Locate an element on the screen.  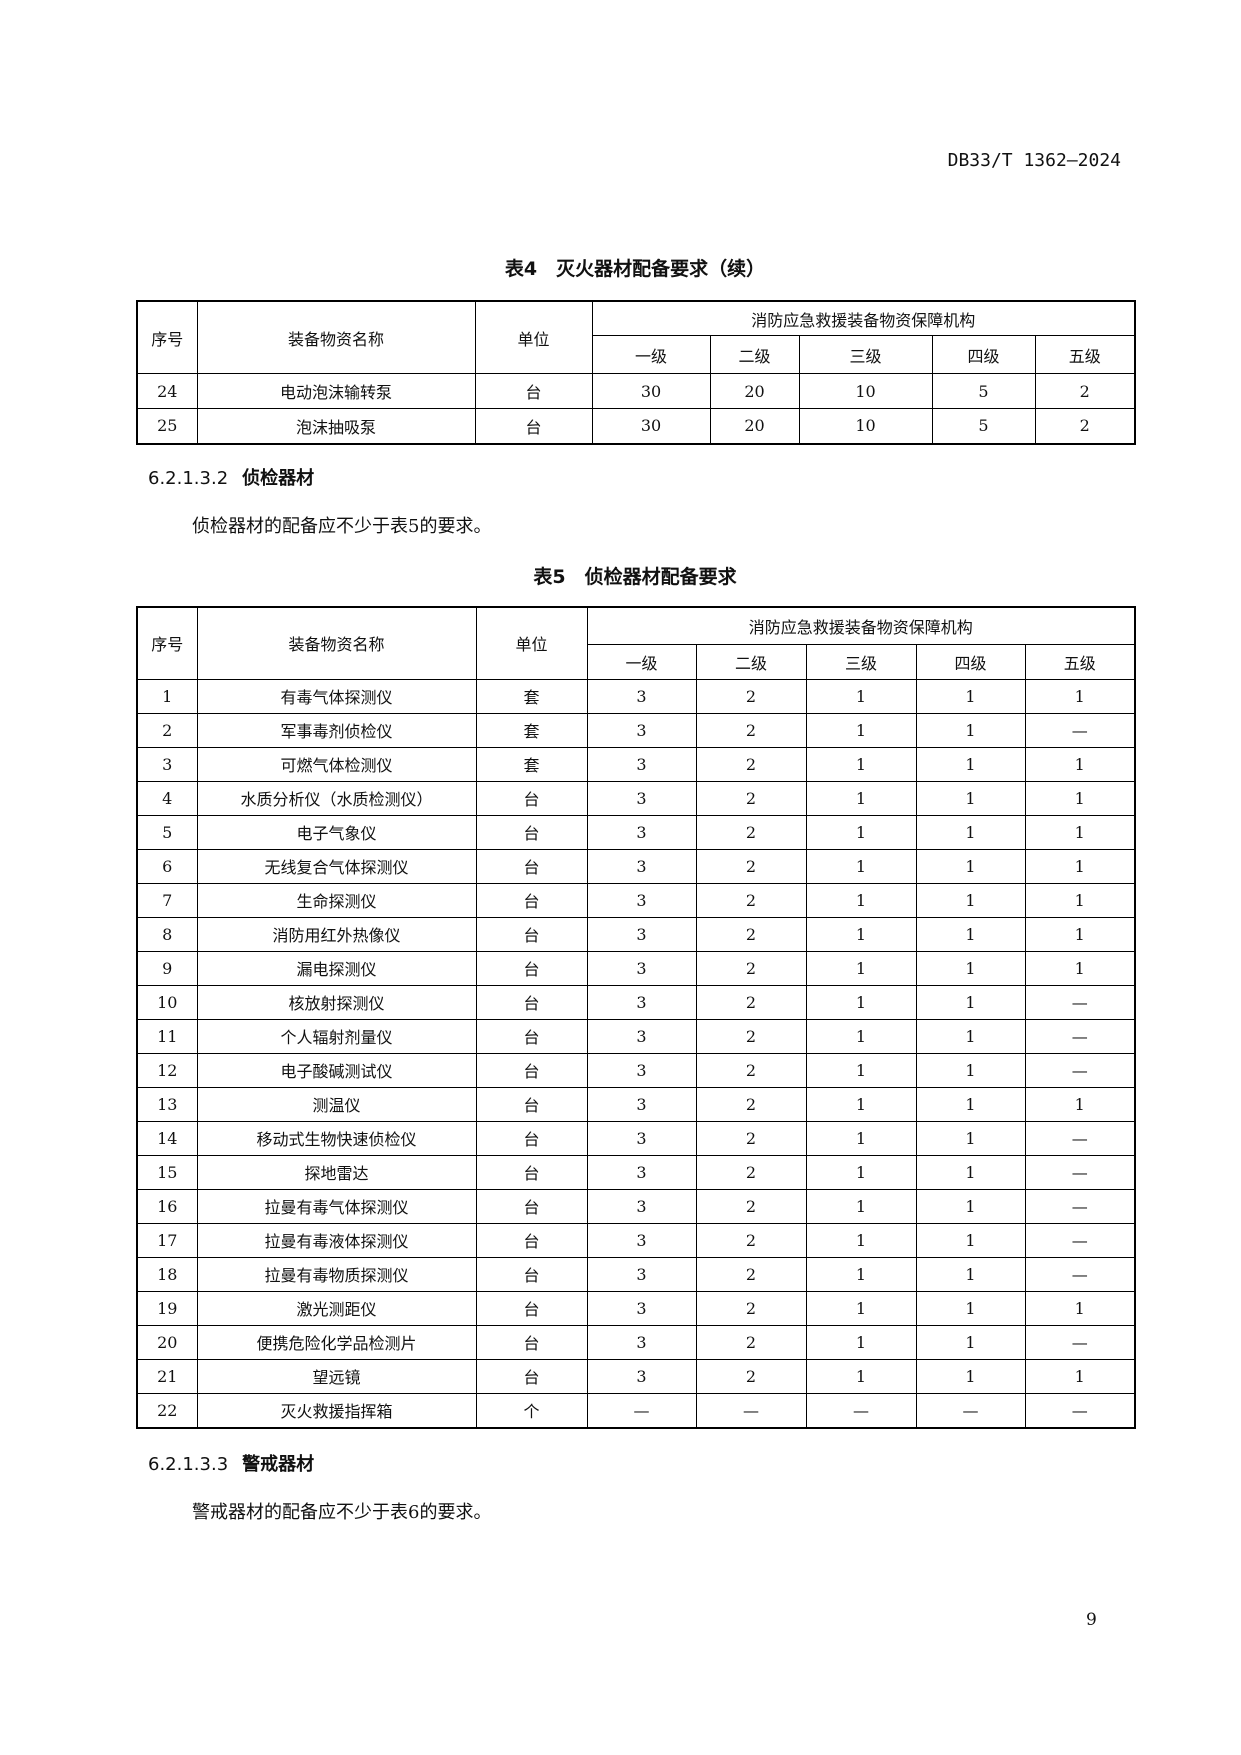
paragraph: 警戒器材的配备应不少于表6的要求。 is located at coordinates (342, 1512).